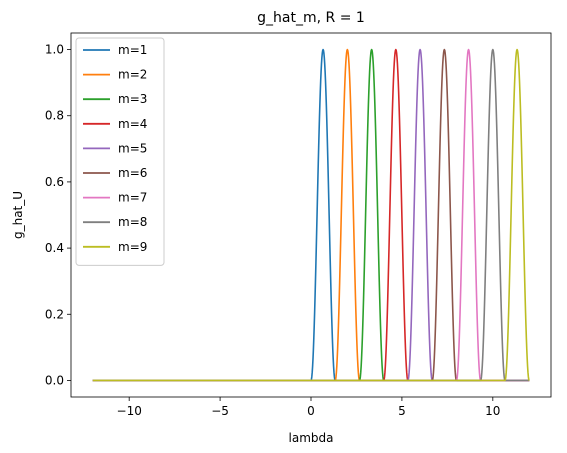 Image resolution: width=567 pixels, height=453 pixels. I want to click on x-tick-label: −10, so click(129, 411).